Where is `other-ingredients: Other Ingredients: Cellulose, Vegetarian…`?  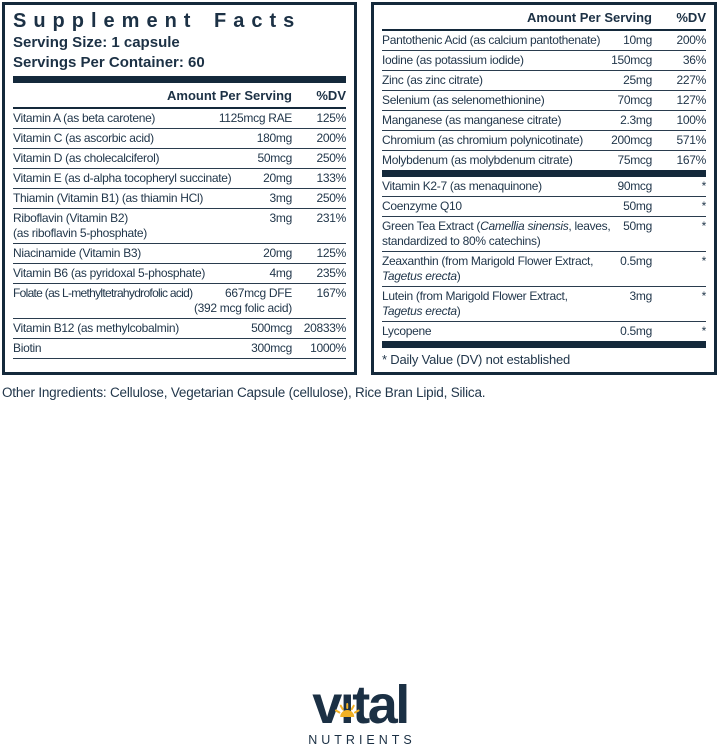
other-ingredients: Other Ingredients: Cellulose, Vegetarian… is located at coordinates (244, 392).